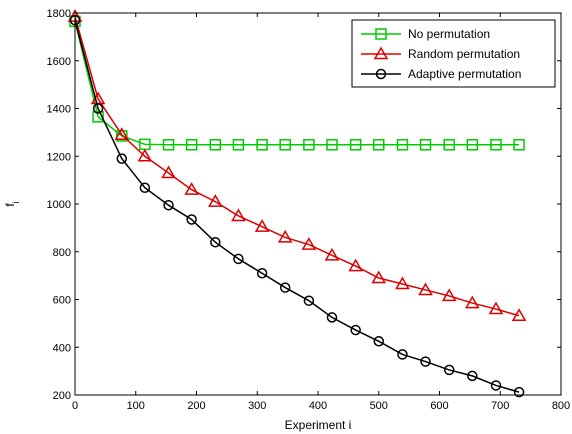 The height and width of the screenshot is (434, 572). I want to click on y-tick-label: 1600, so click(59, 62).